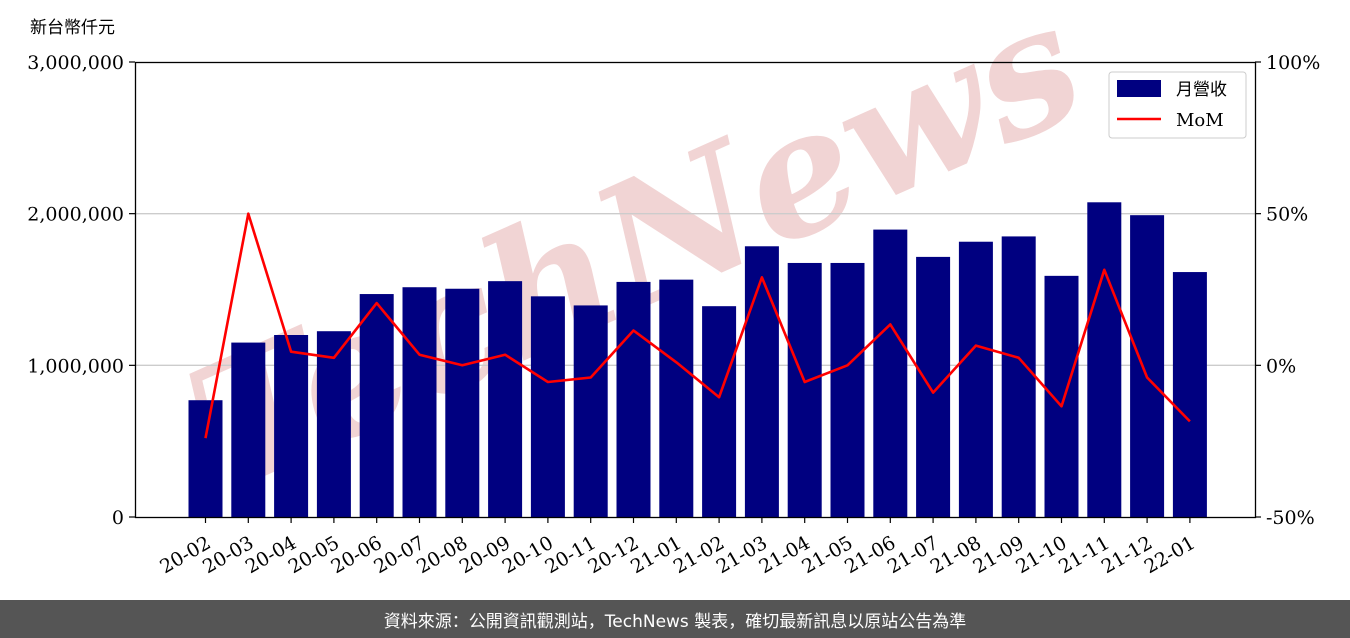  What do you see at coordinates (1139, 88) in the screenshot?
I see `legend-swatch-revenue` at bounding box center [1139, 88].